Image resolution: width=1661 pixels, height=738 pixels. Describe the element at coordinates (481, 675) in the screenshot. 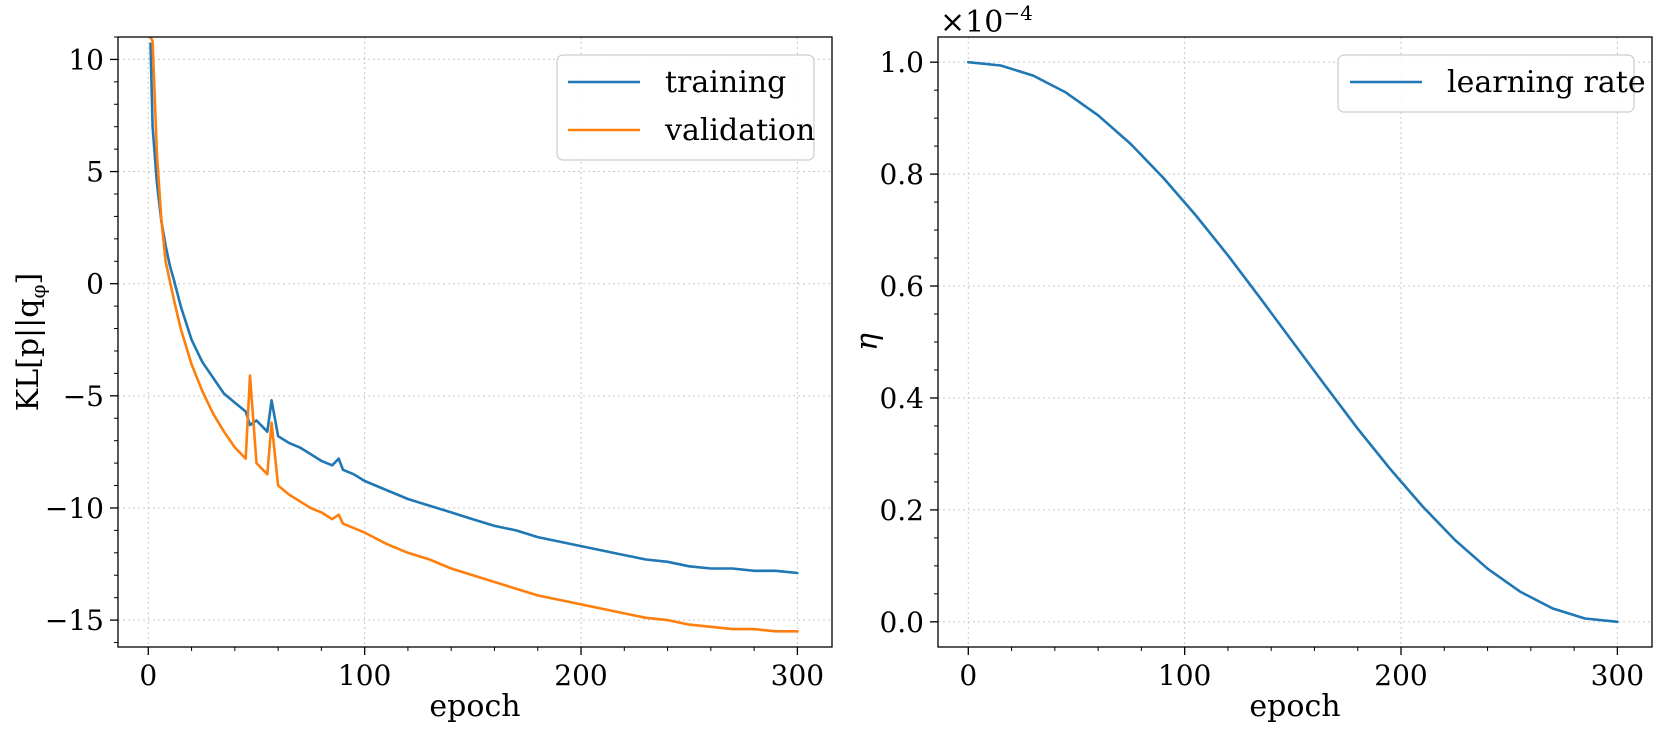

I see `left-x-tick-labels: 0 100 200 300` at that location.